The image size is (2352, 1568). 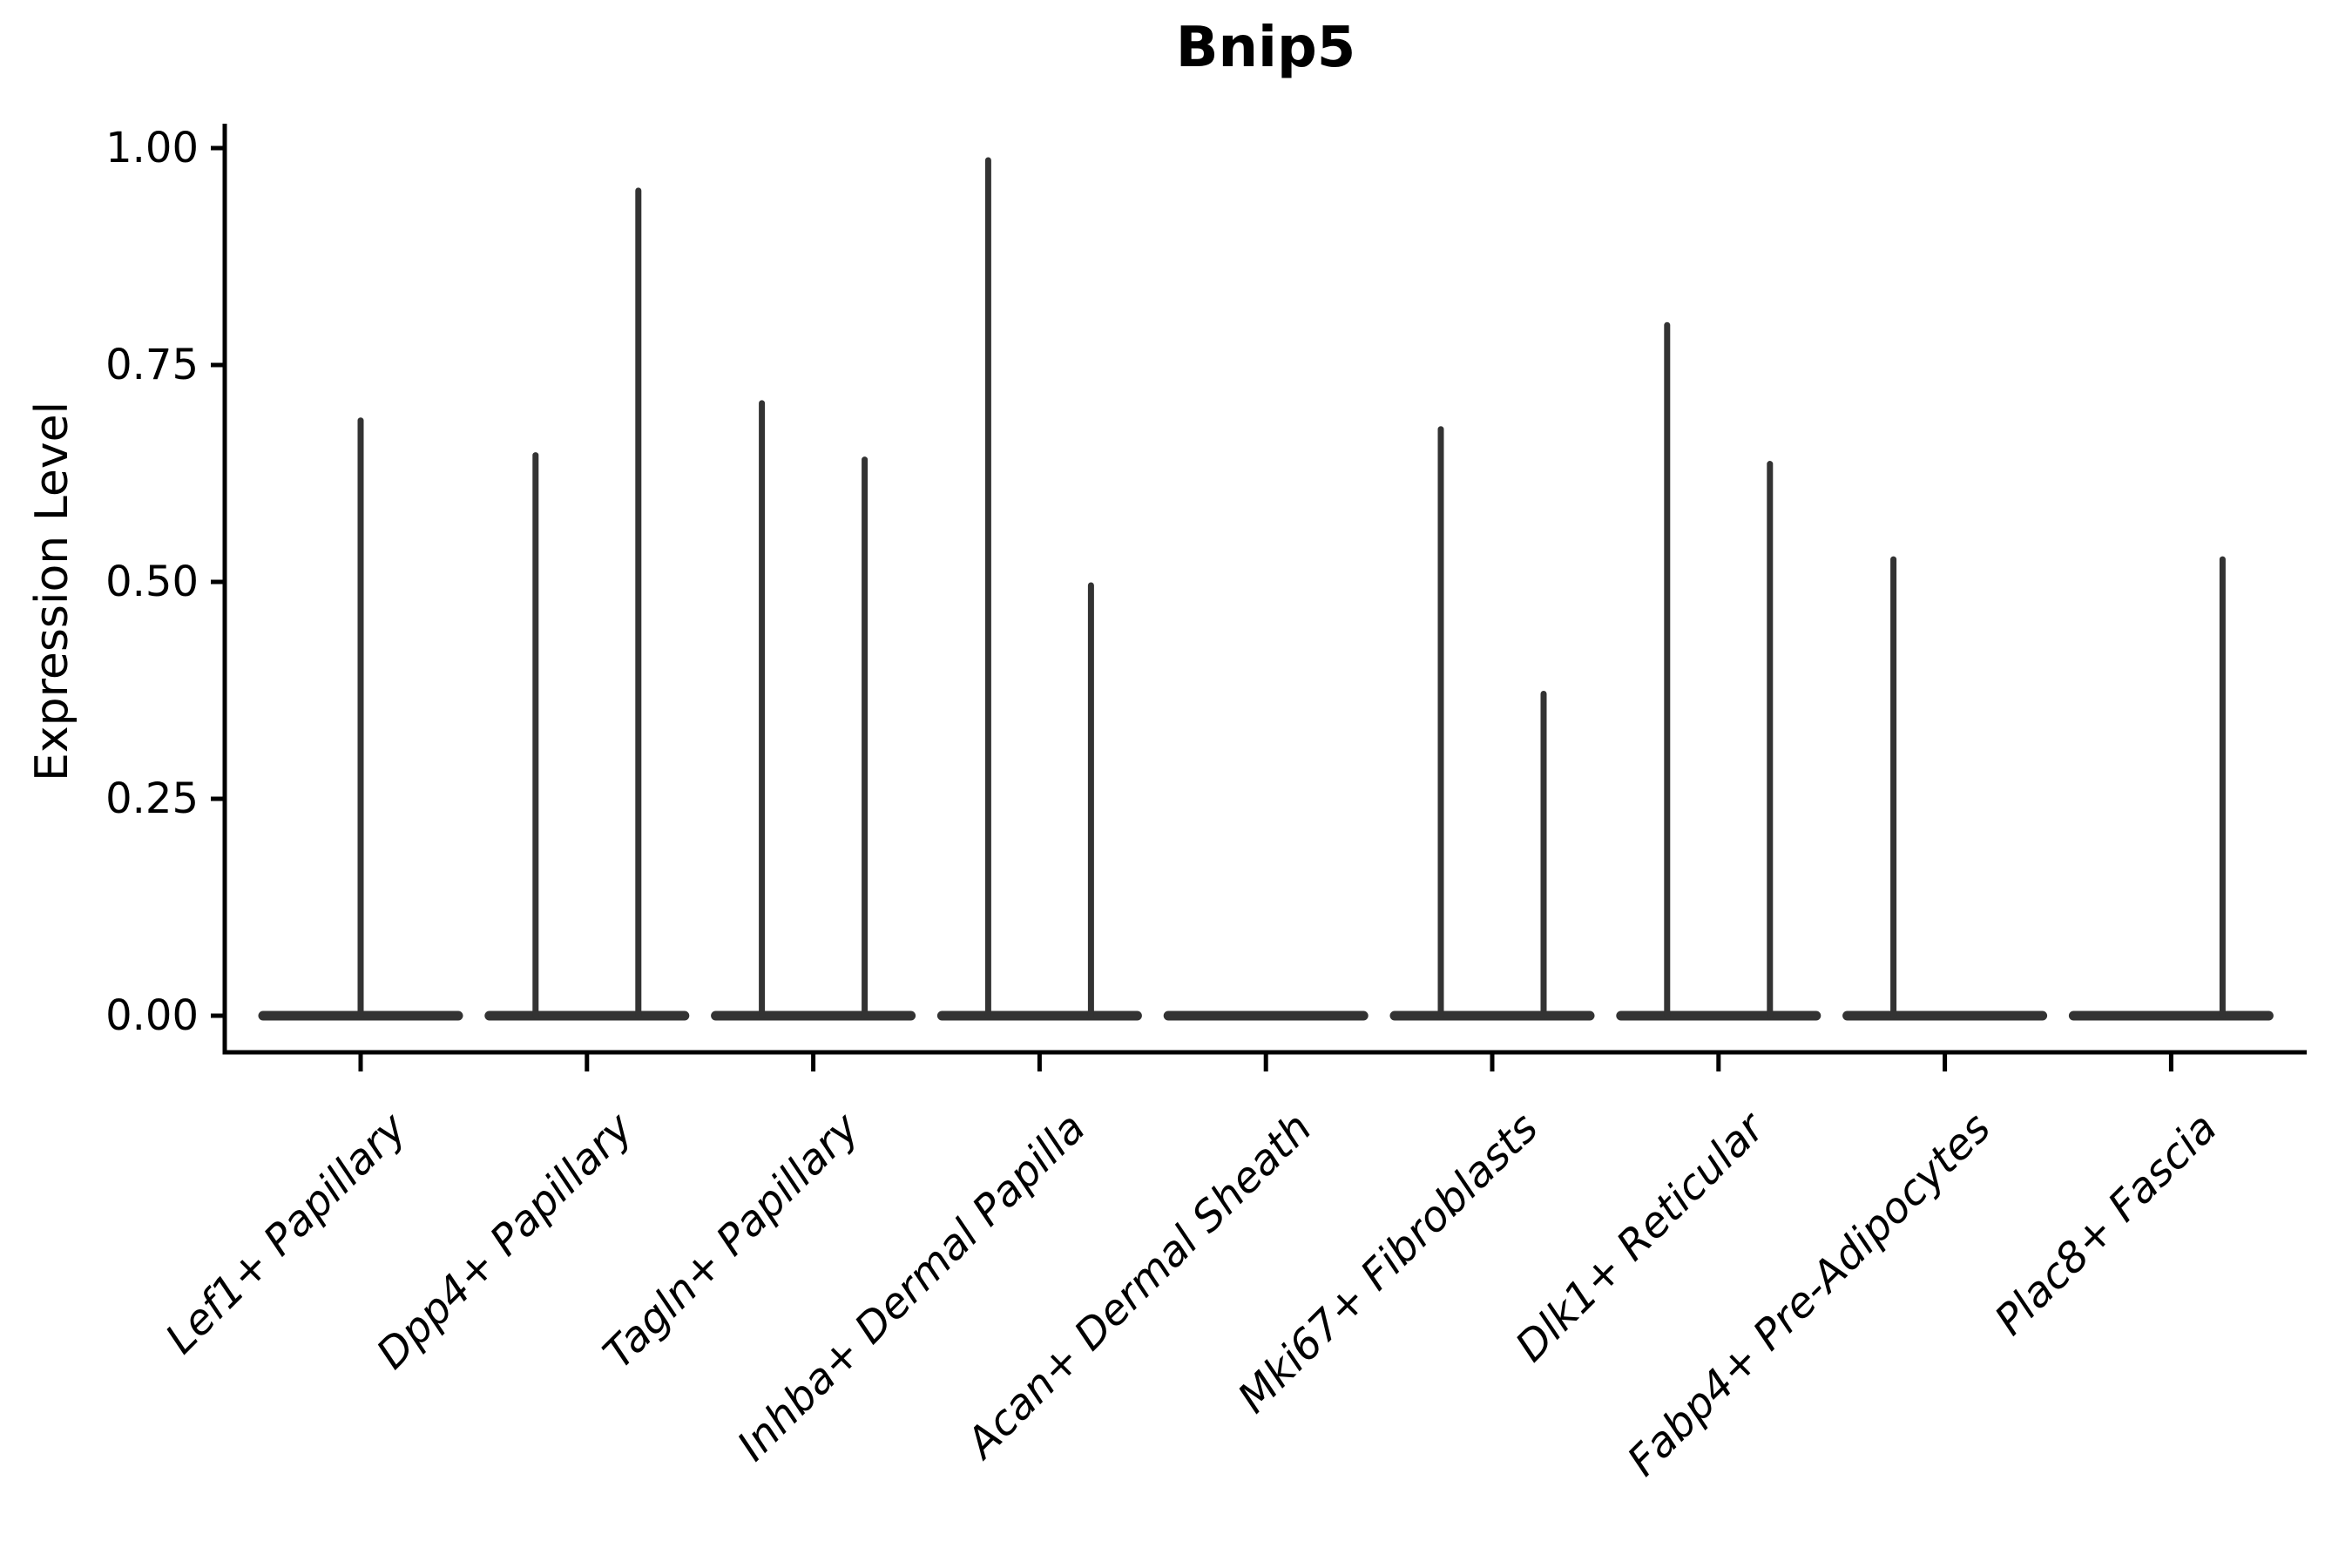 I want to click on y-tick-label: 1.00, so click(x=152, y=148).